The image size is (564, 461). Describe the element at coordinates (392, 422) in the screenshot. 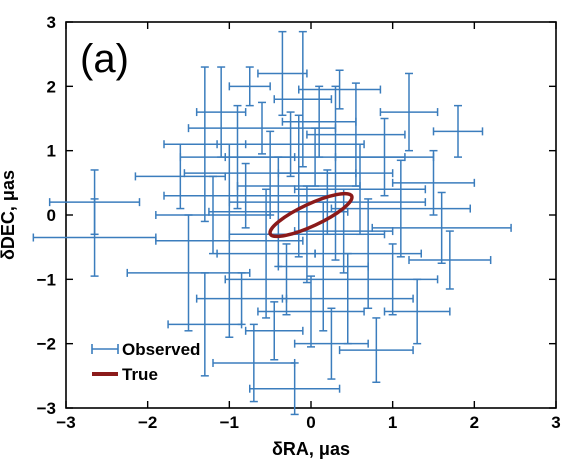

I see `x-tick-label: 1` at that location.